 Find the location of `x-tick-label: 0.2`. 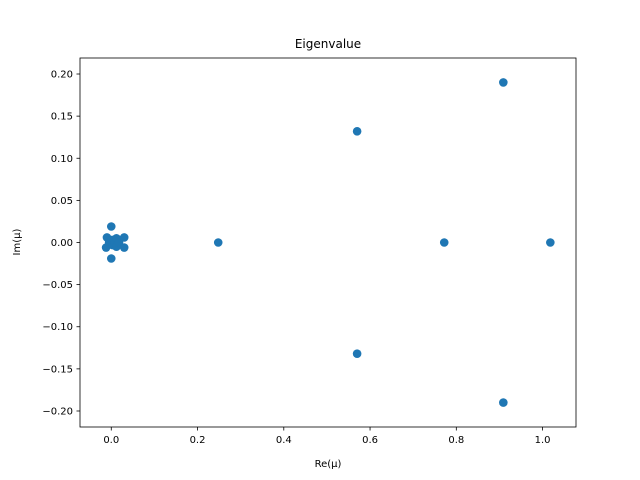

x-tick-label: 0.2 is located at coordinates (198, 440).